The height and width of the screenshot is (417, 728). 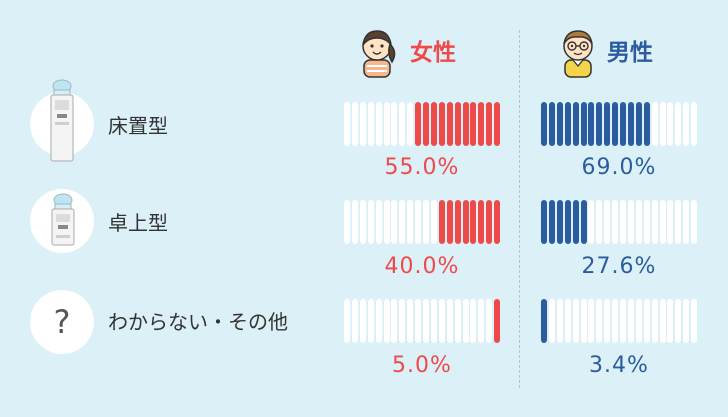 What do you see at coordinates (578, 52) in the screenshot?
I see `male-avatar` at bounding box center [578, 52].